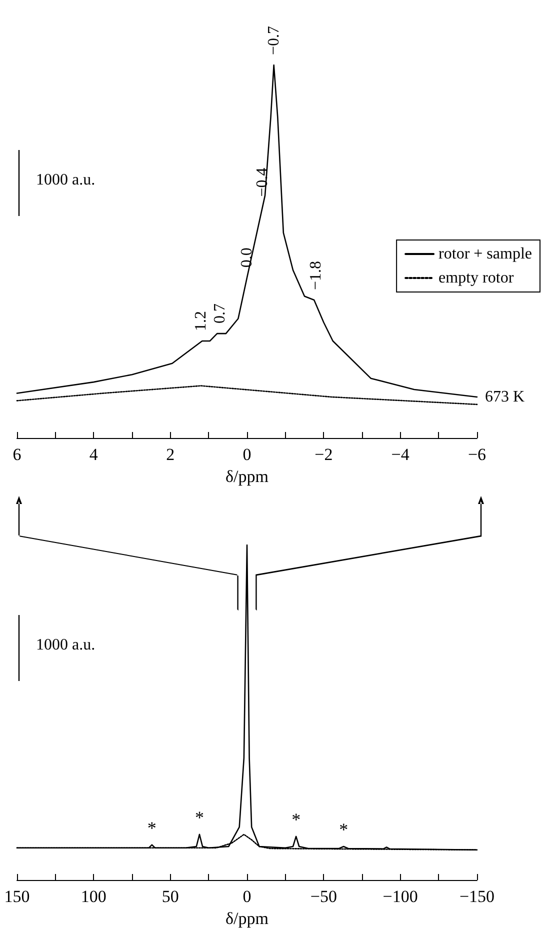  Describe the element at coordinates (485, 254) in the screenshot. I see `legend-label: rotor + sample` at that location.